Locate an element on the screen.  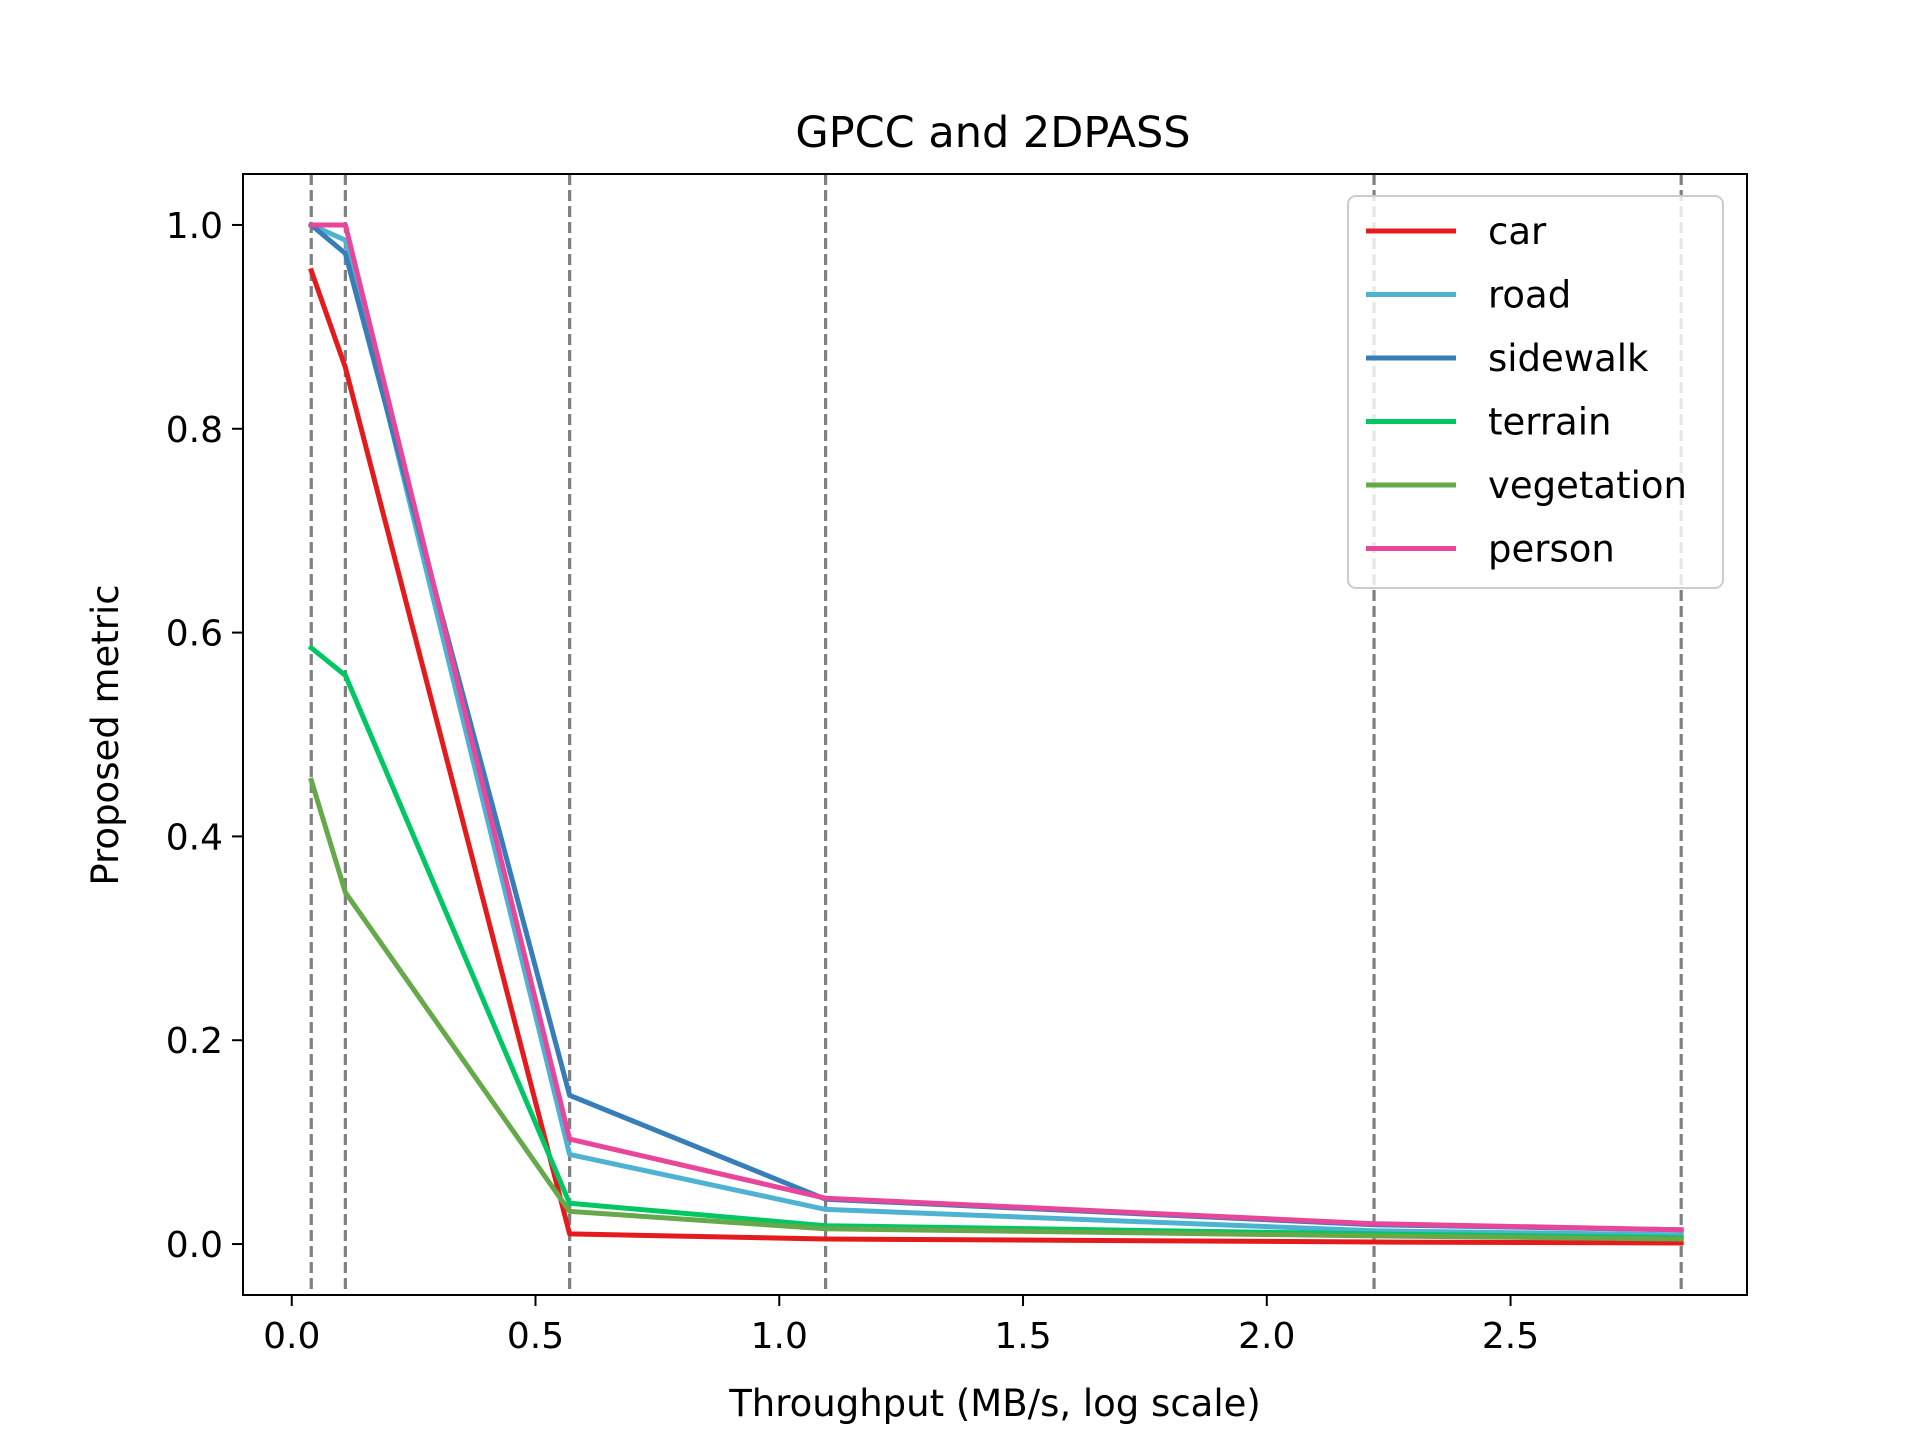
x-tick-label-4: 2.0 is located at coordinates (1266, 1336).